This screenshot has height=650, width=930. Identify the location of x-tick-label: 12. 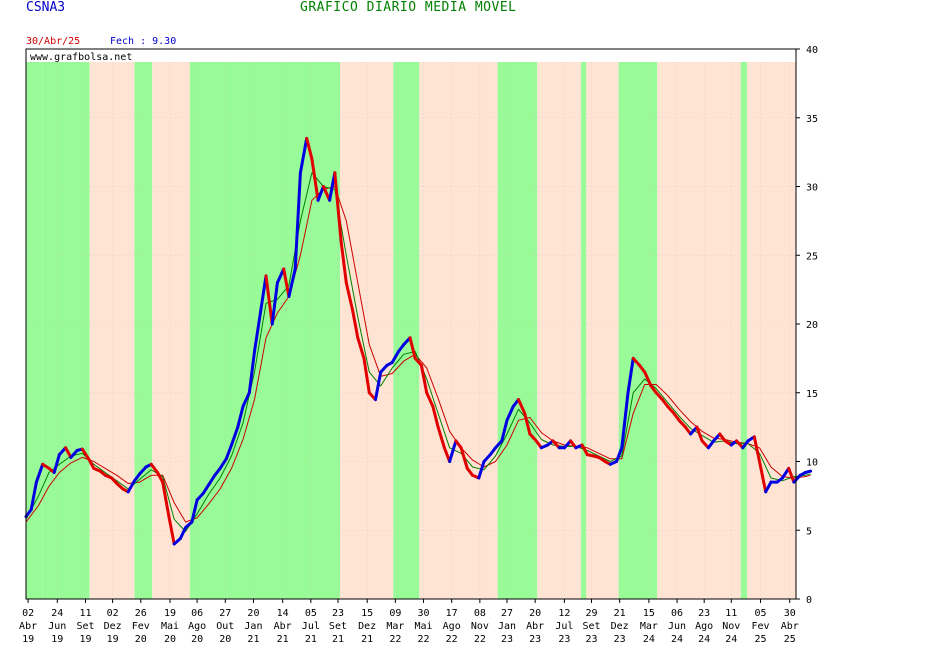
(564, 613).